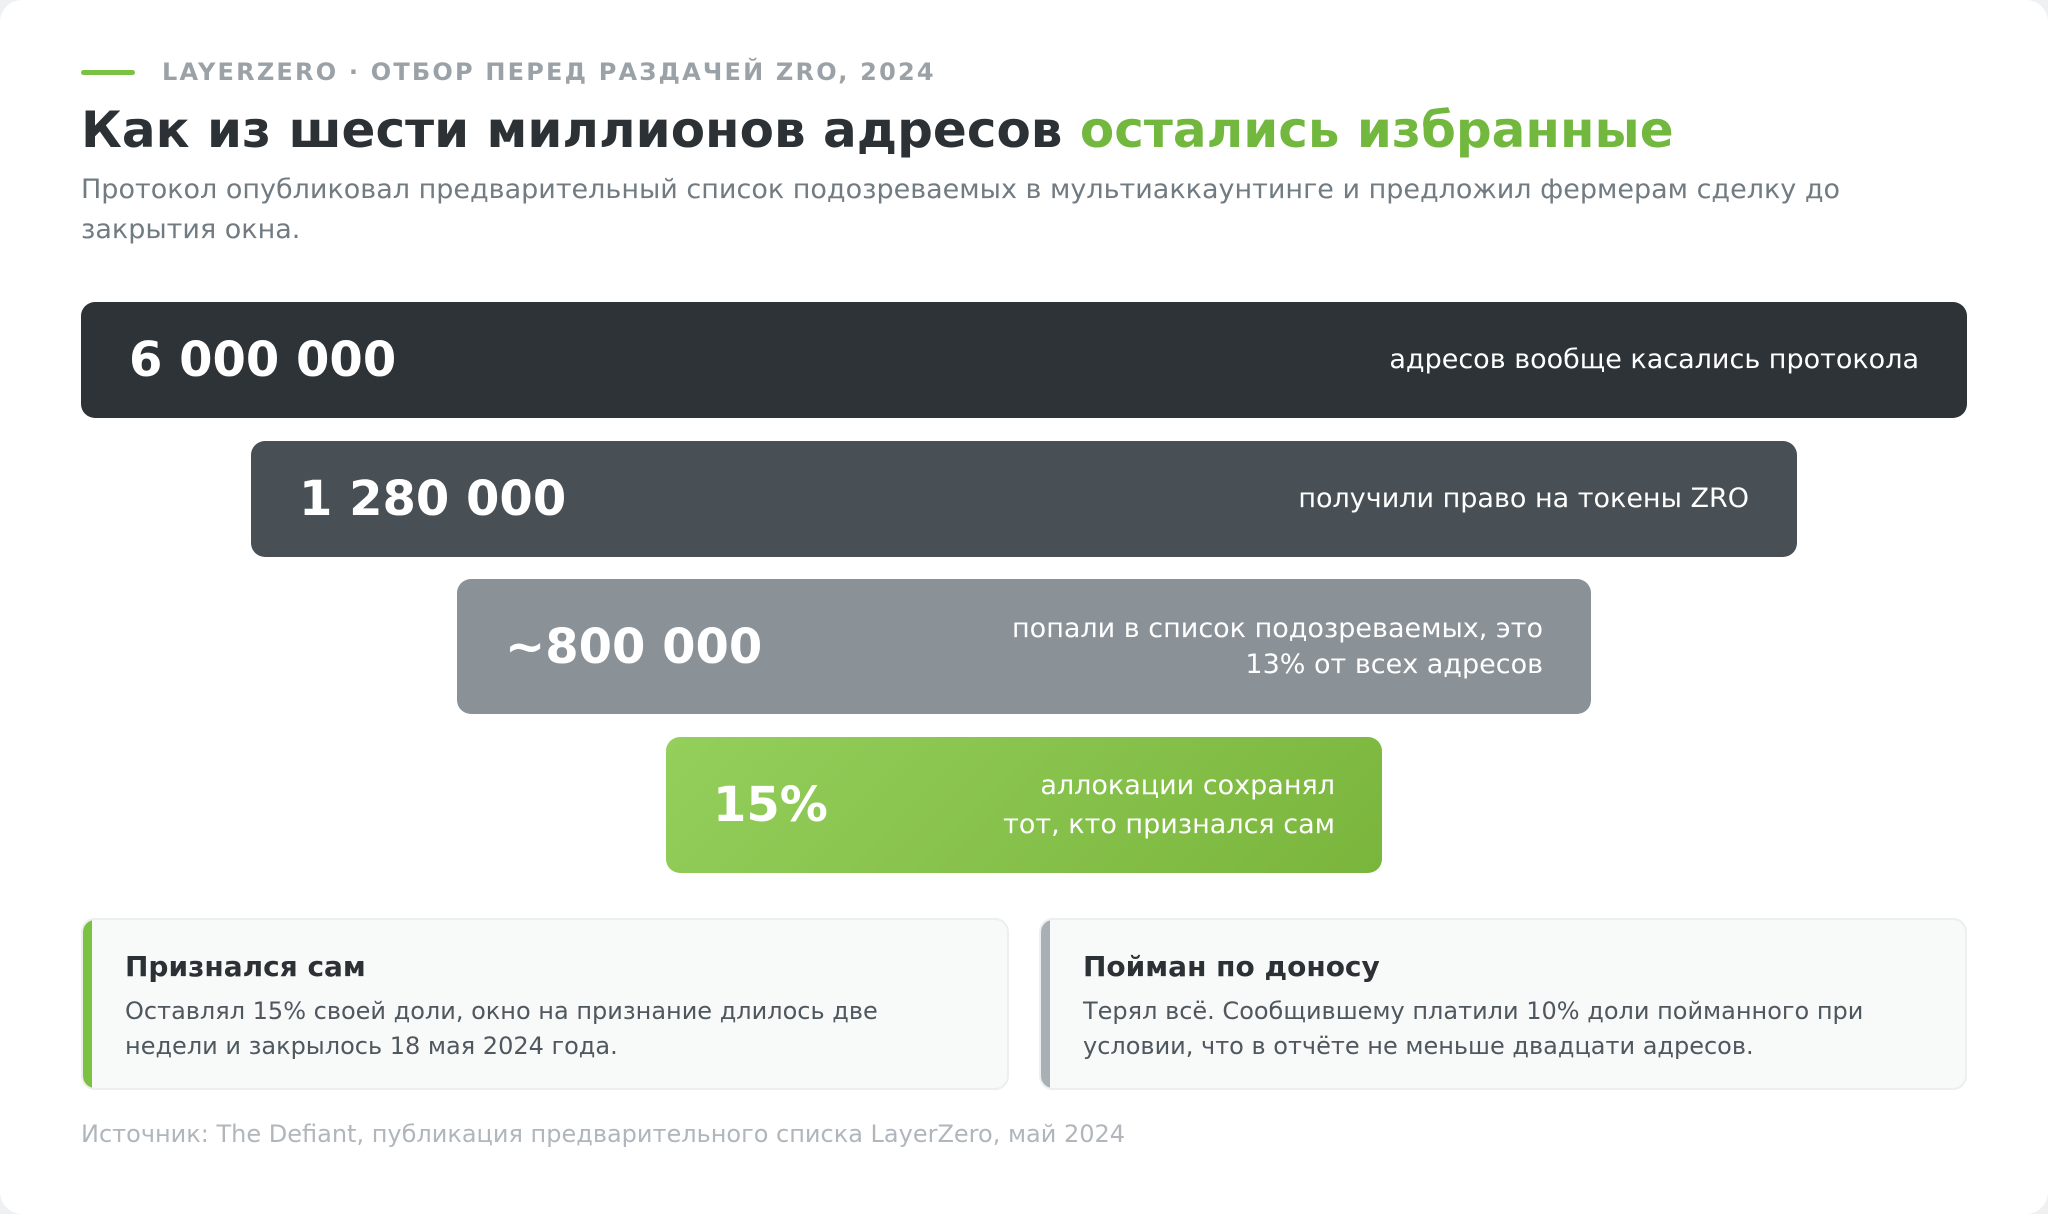 The image size is (2048, 1214). What do you see at coordinates (1187, 785) in the screenshot?
I see `funnel-step-label-line: аллокации сохранял` at bounding box center [1187, 785].